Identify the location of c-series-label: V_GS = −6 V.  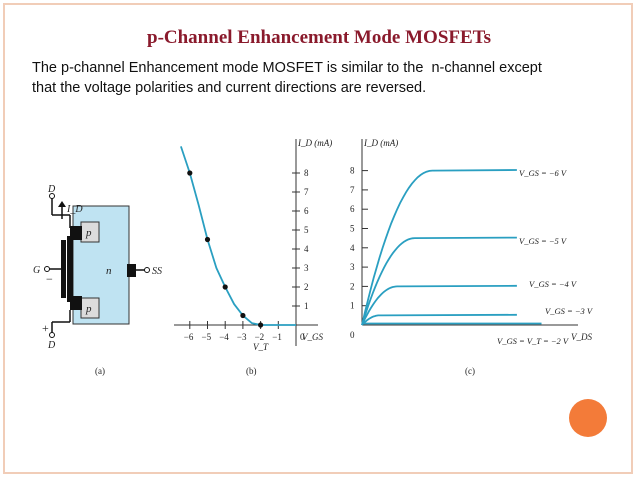
(543, 173).